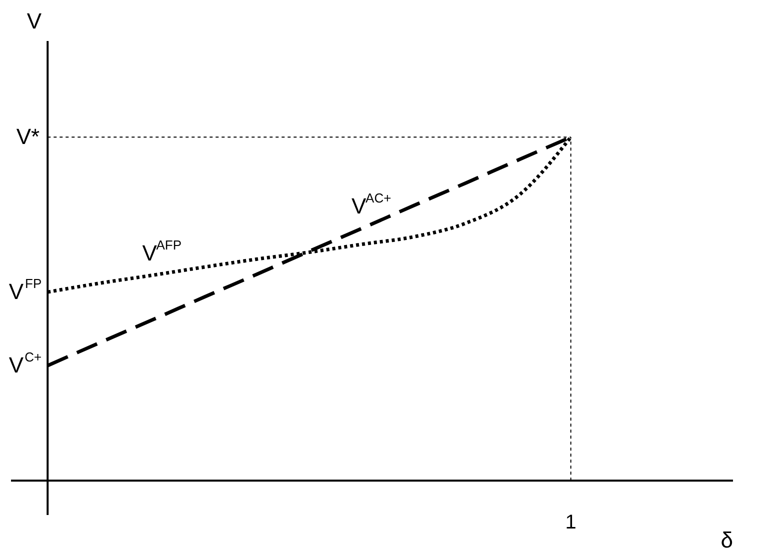 The width and height of the screenshot is (774, 556). Describe the element at coordinates (28, 137) in the screenshot. I see `ref-line-label: V*` at that location.